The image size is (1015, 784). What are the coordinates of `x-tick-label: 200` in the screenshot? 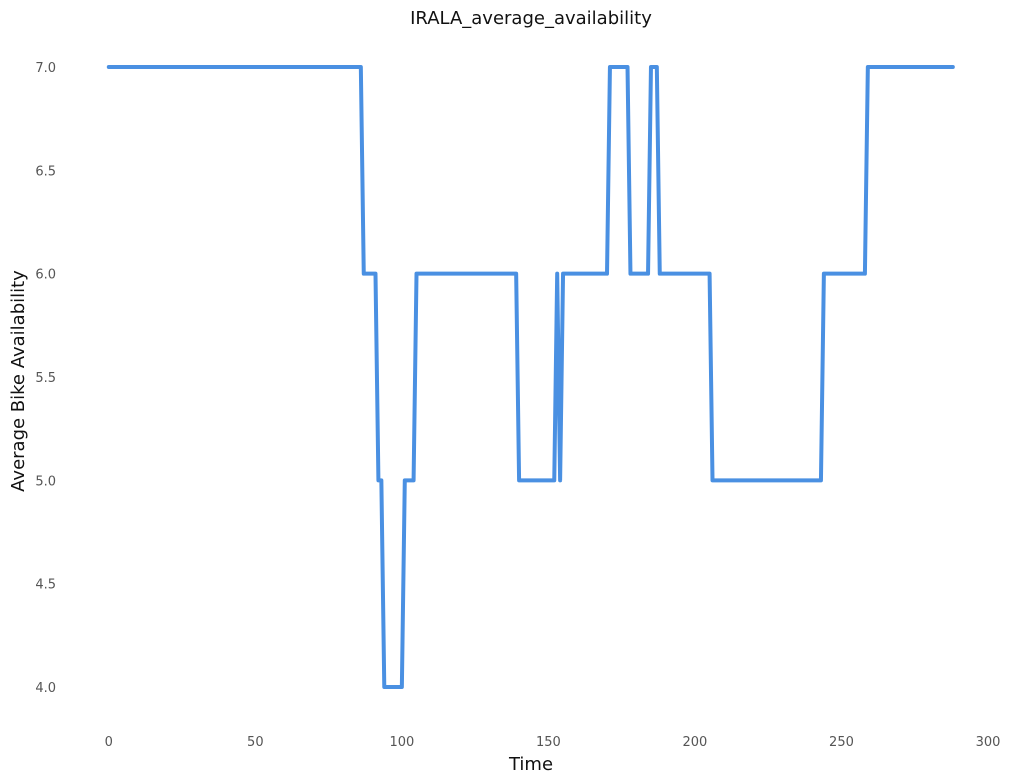 It's located at (695, 742).